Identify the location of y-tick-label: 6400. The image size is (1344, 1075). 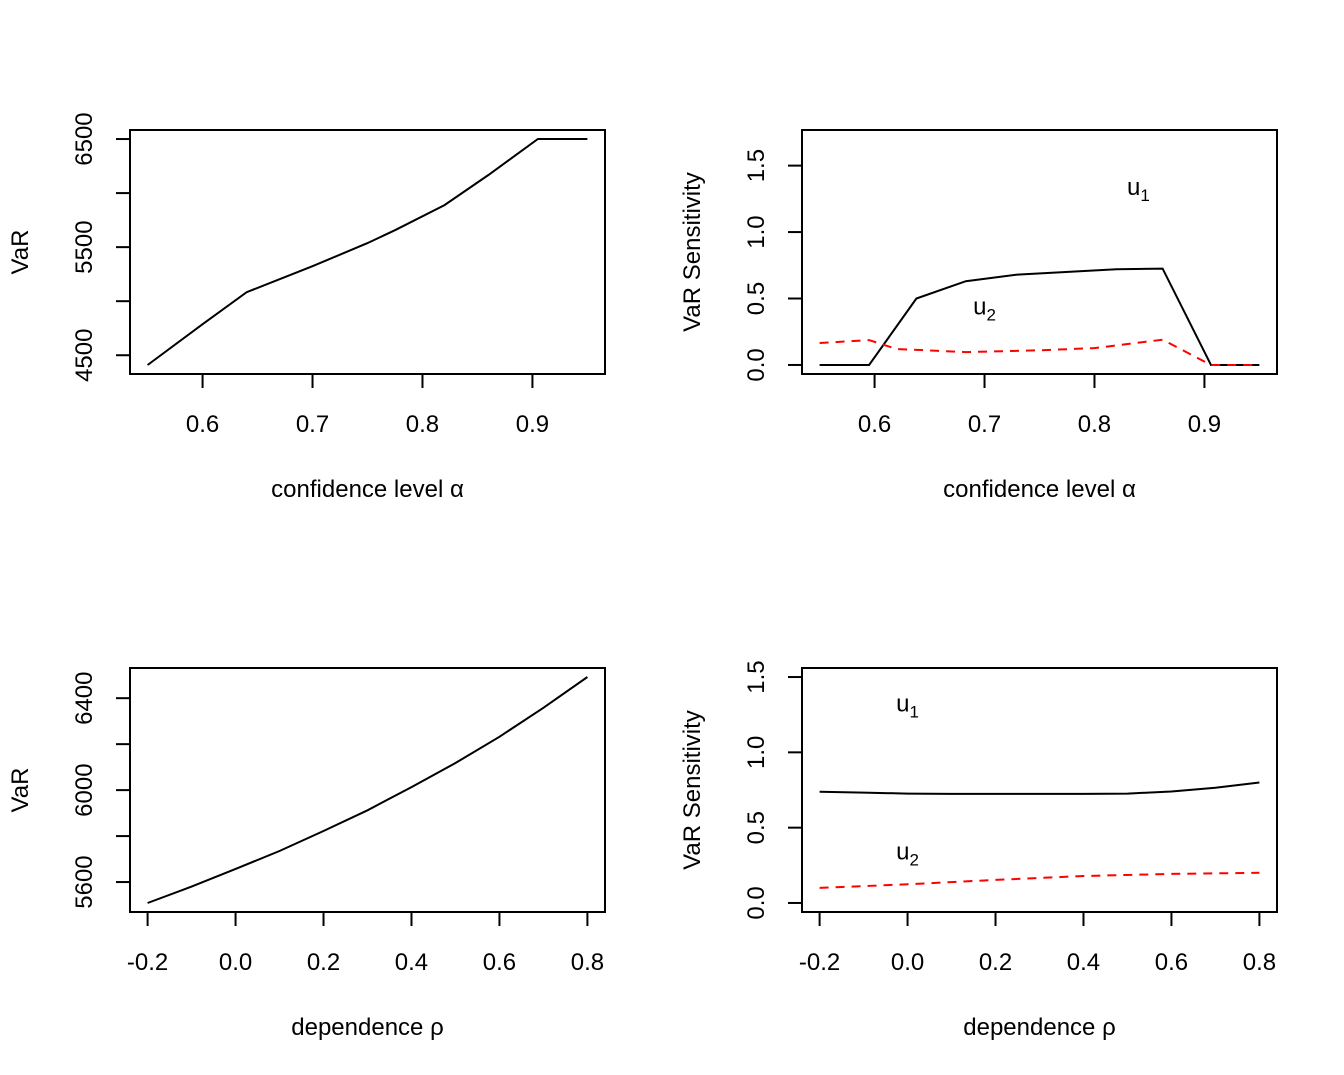
(84, 697).